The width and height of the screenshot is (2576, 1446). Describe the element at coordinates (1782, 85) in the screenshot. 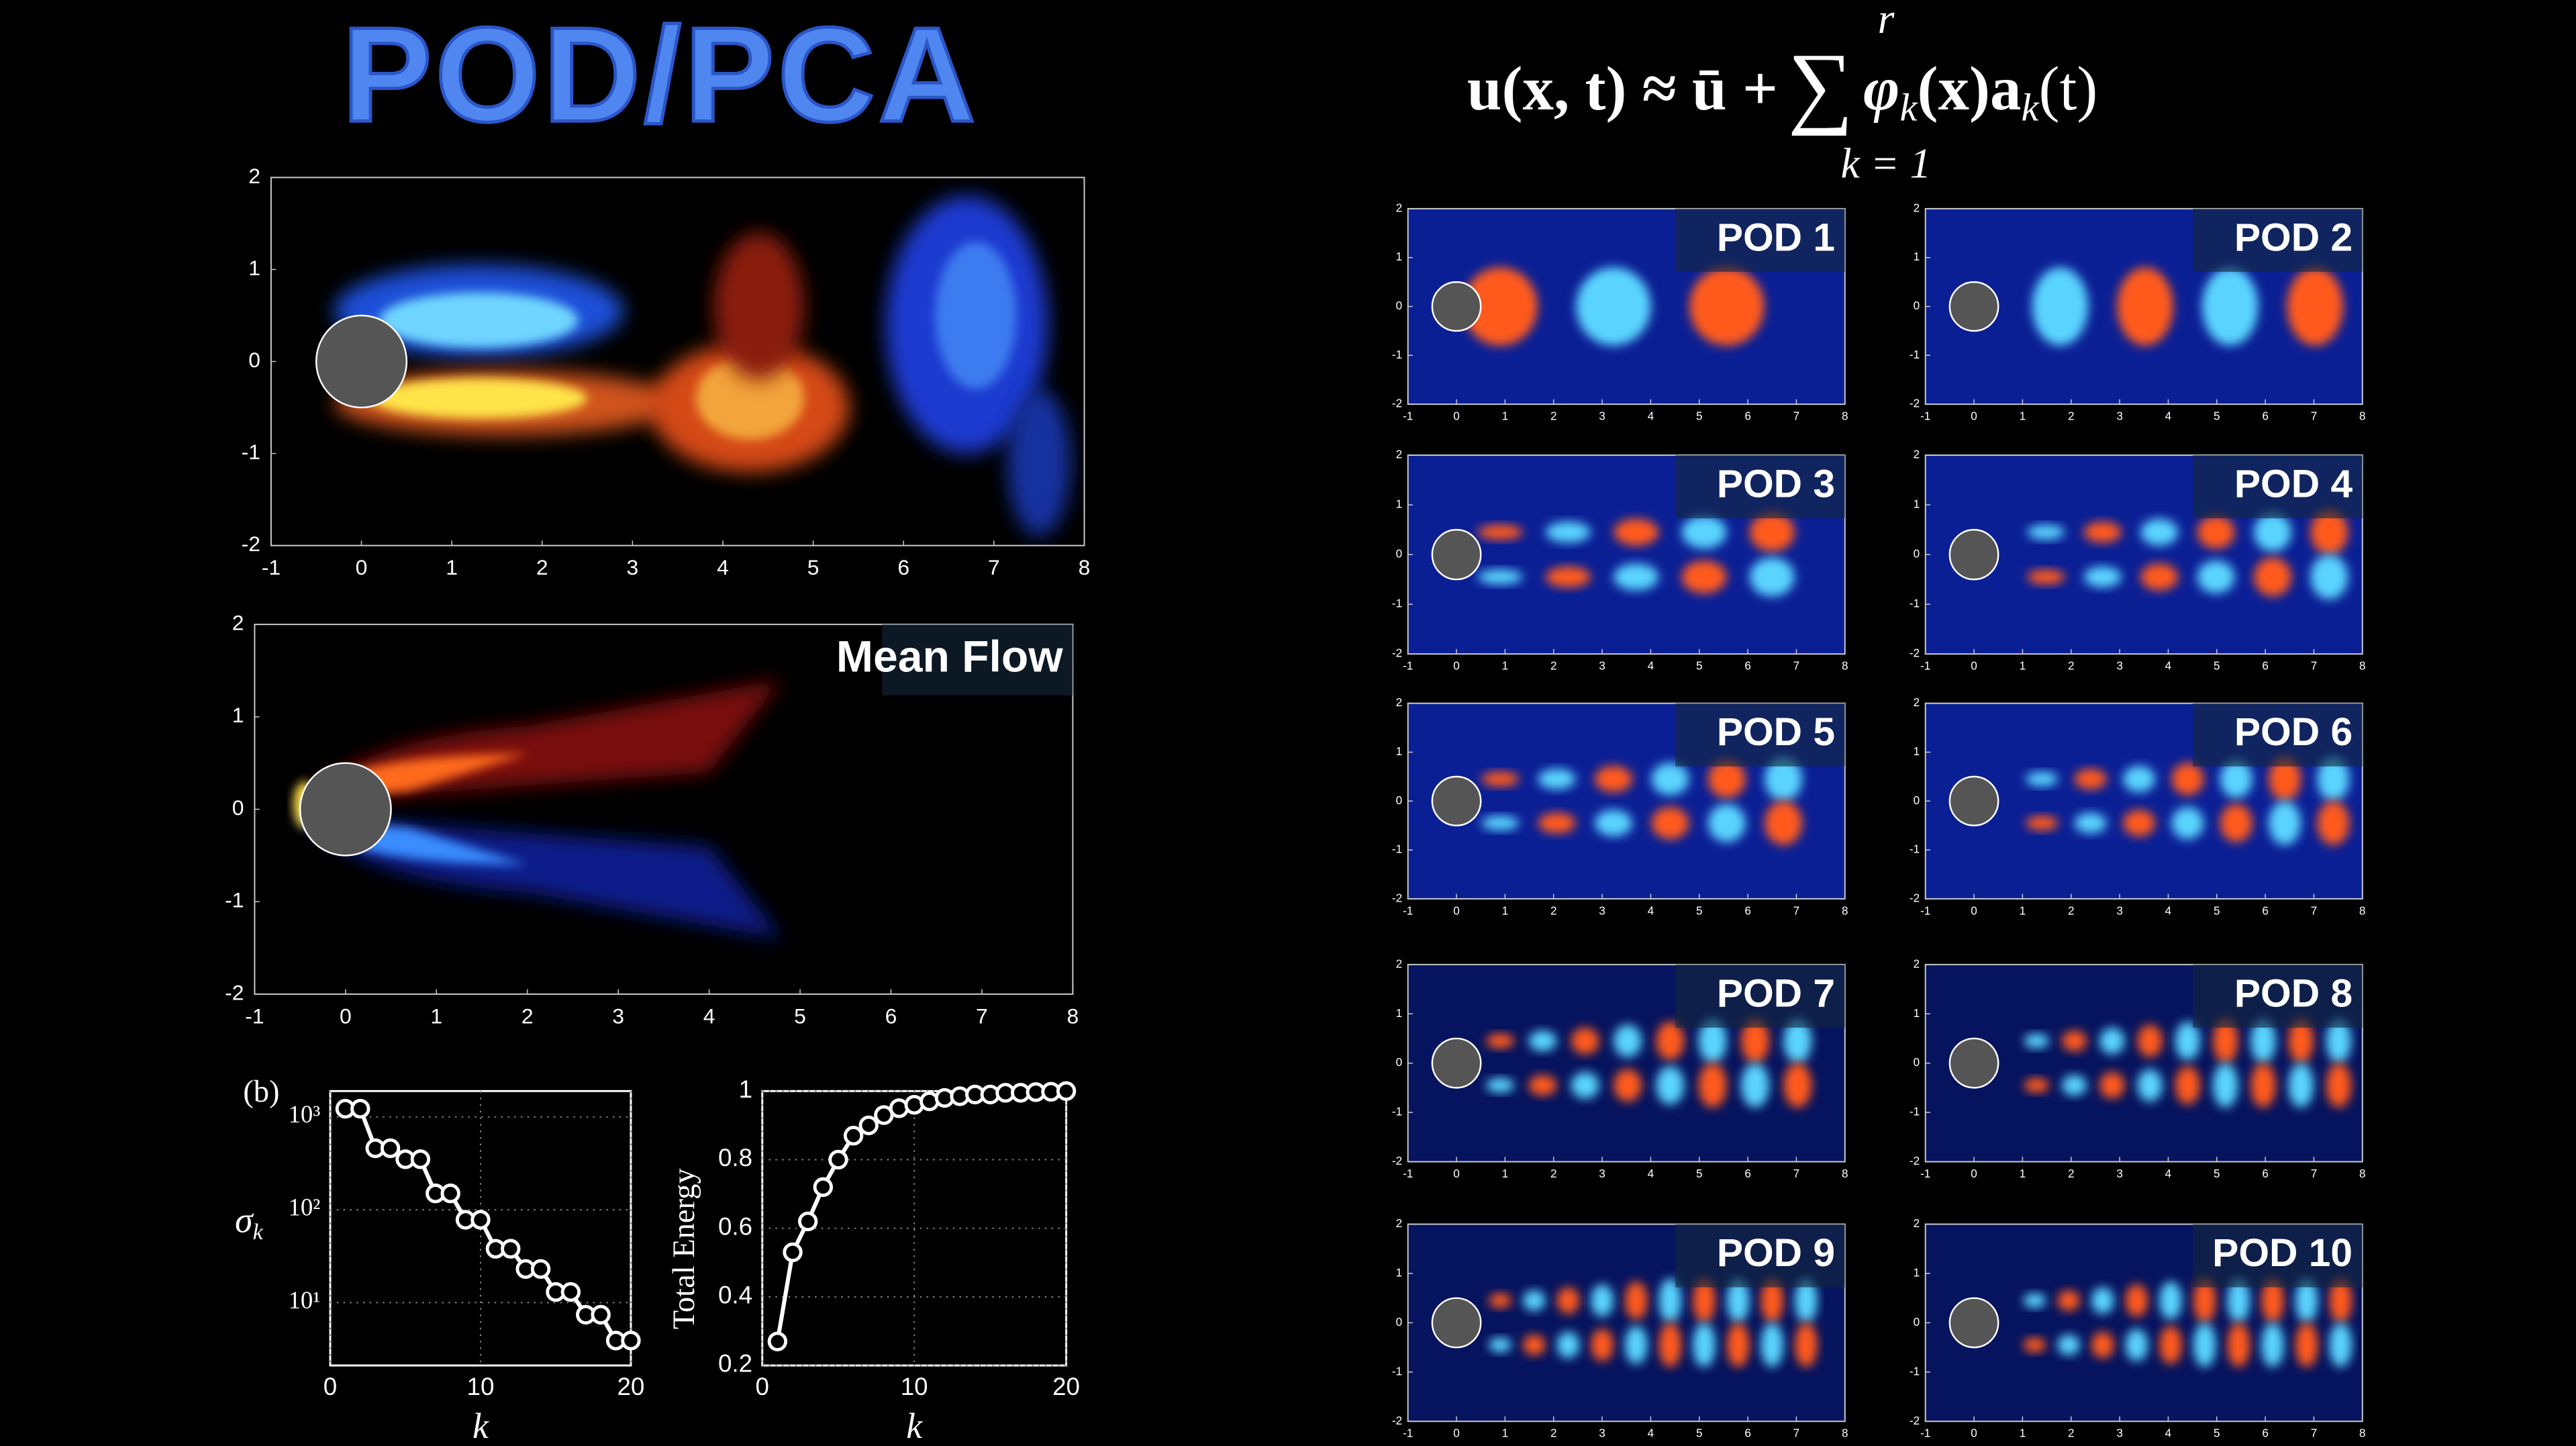

I see `equation: u(x, t) ≈ ū + ∑ φk(x)ak(t)` at that location.